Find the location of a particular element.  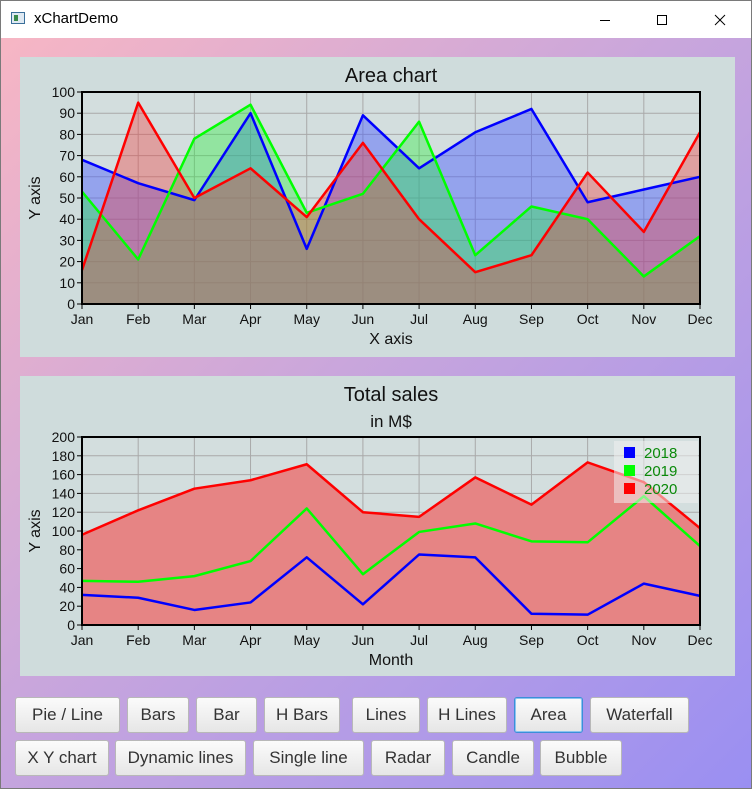

maximize-icon is located at coordinates (662, 19).